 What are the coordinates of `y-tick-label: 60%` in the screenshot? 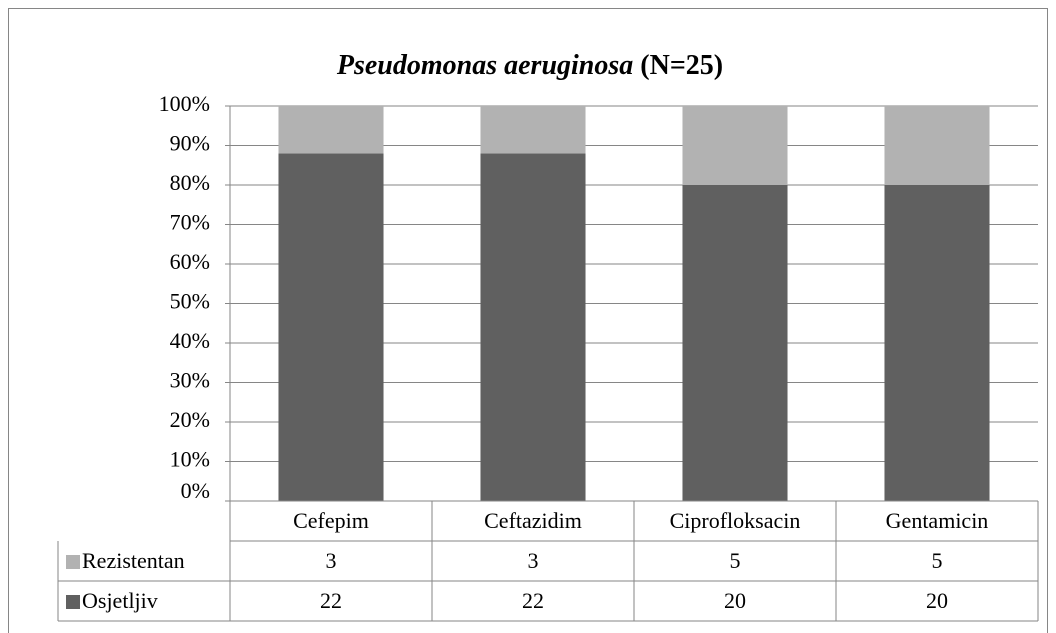 It's located at (190, 261).